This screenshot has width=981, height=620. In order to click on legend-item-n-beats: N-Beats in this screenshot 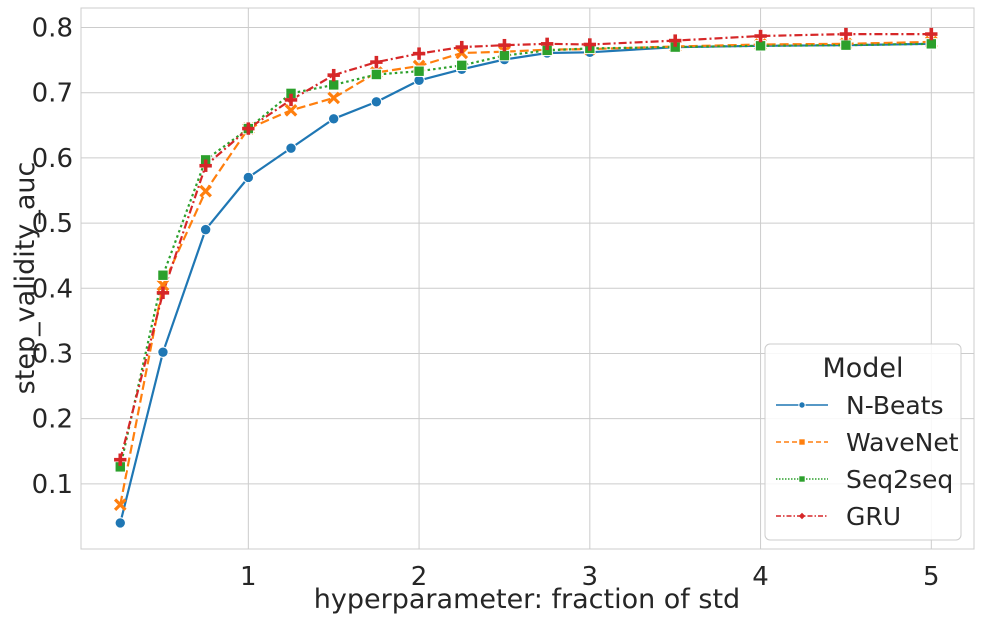, I will do `click(860, 405)`.